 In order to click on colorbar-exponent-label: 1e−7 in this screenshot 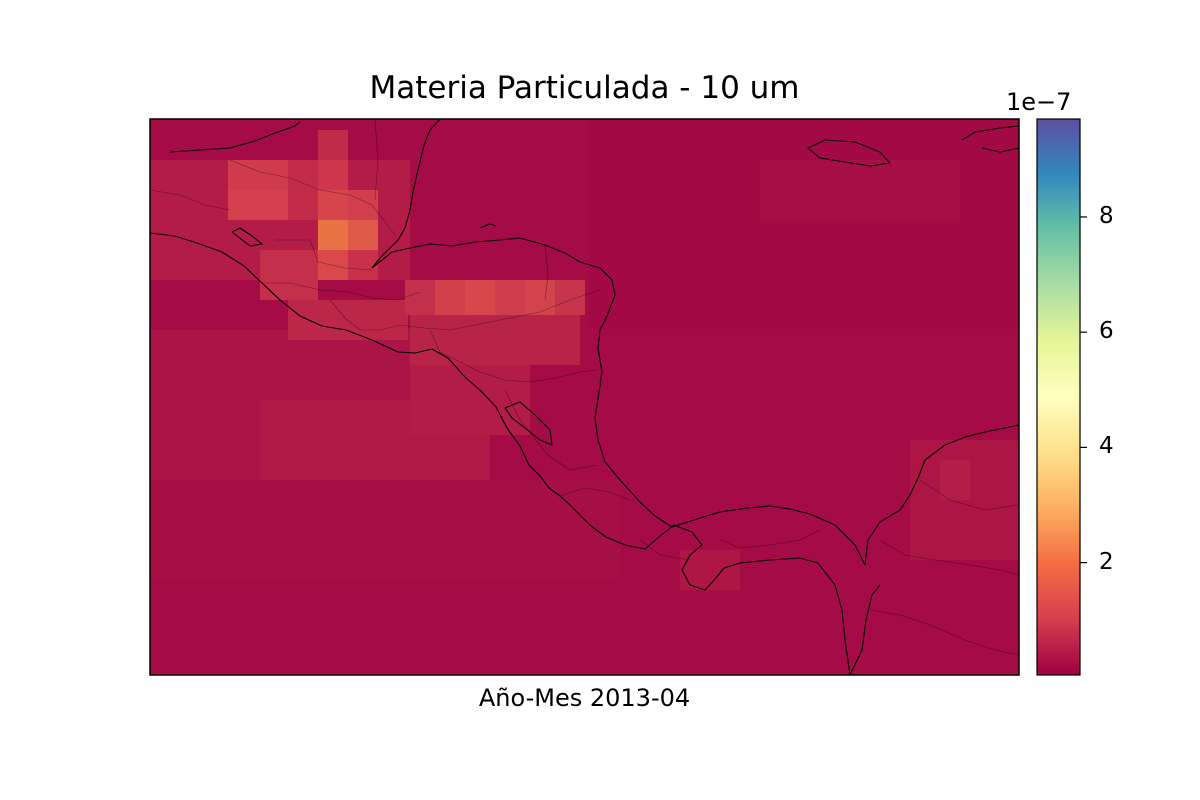, I will do `click(1039, 102)`.